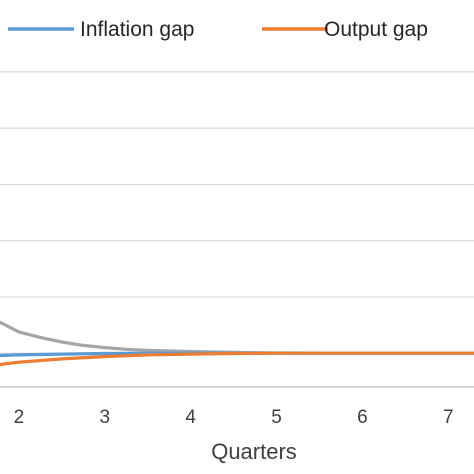 This screenshot has height=474, width=474. I want to click on legend-label-output-gap: Output gap, so click(376, 29).